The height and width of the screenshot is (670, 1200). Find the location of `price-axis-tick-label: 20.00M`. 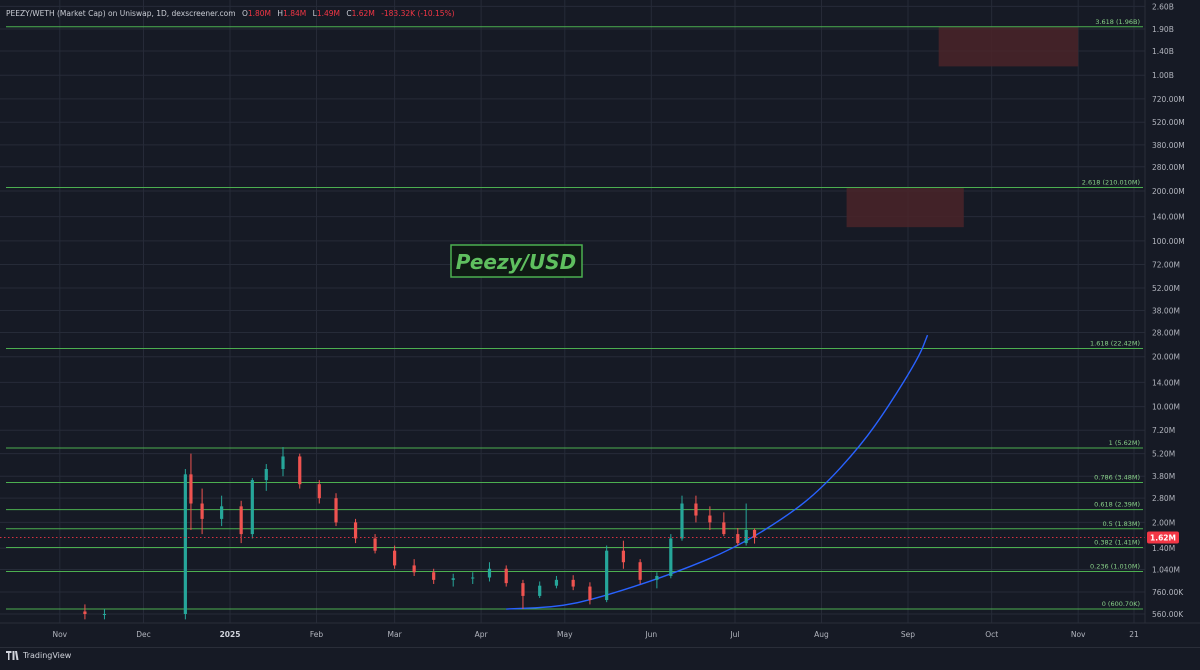

price-axis-tick-label: 20.00M is located at coordinates (1166, 357).